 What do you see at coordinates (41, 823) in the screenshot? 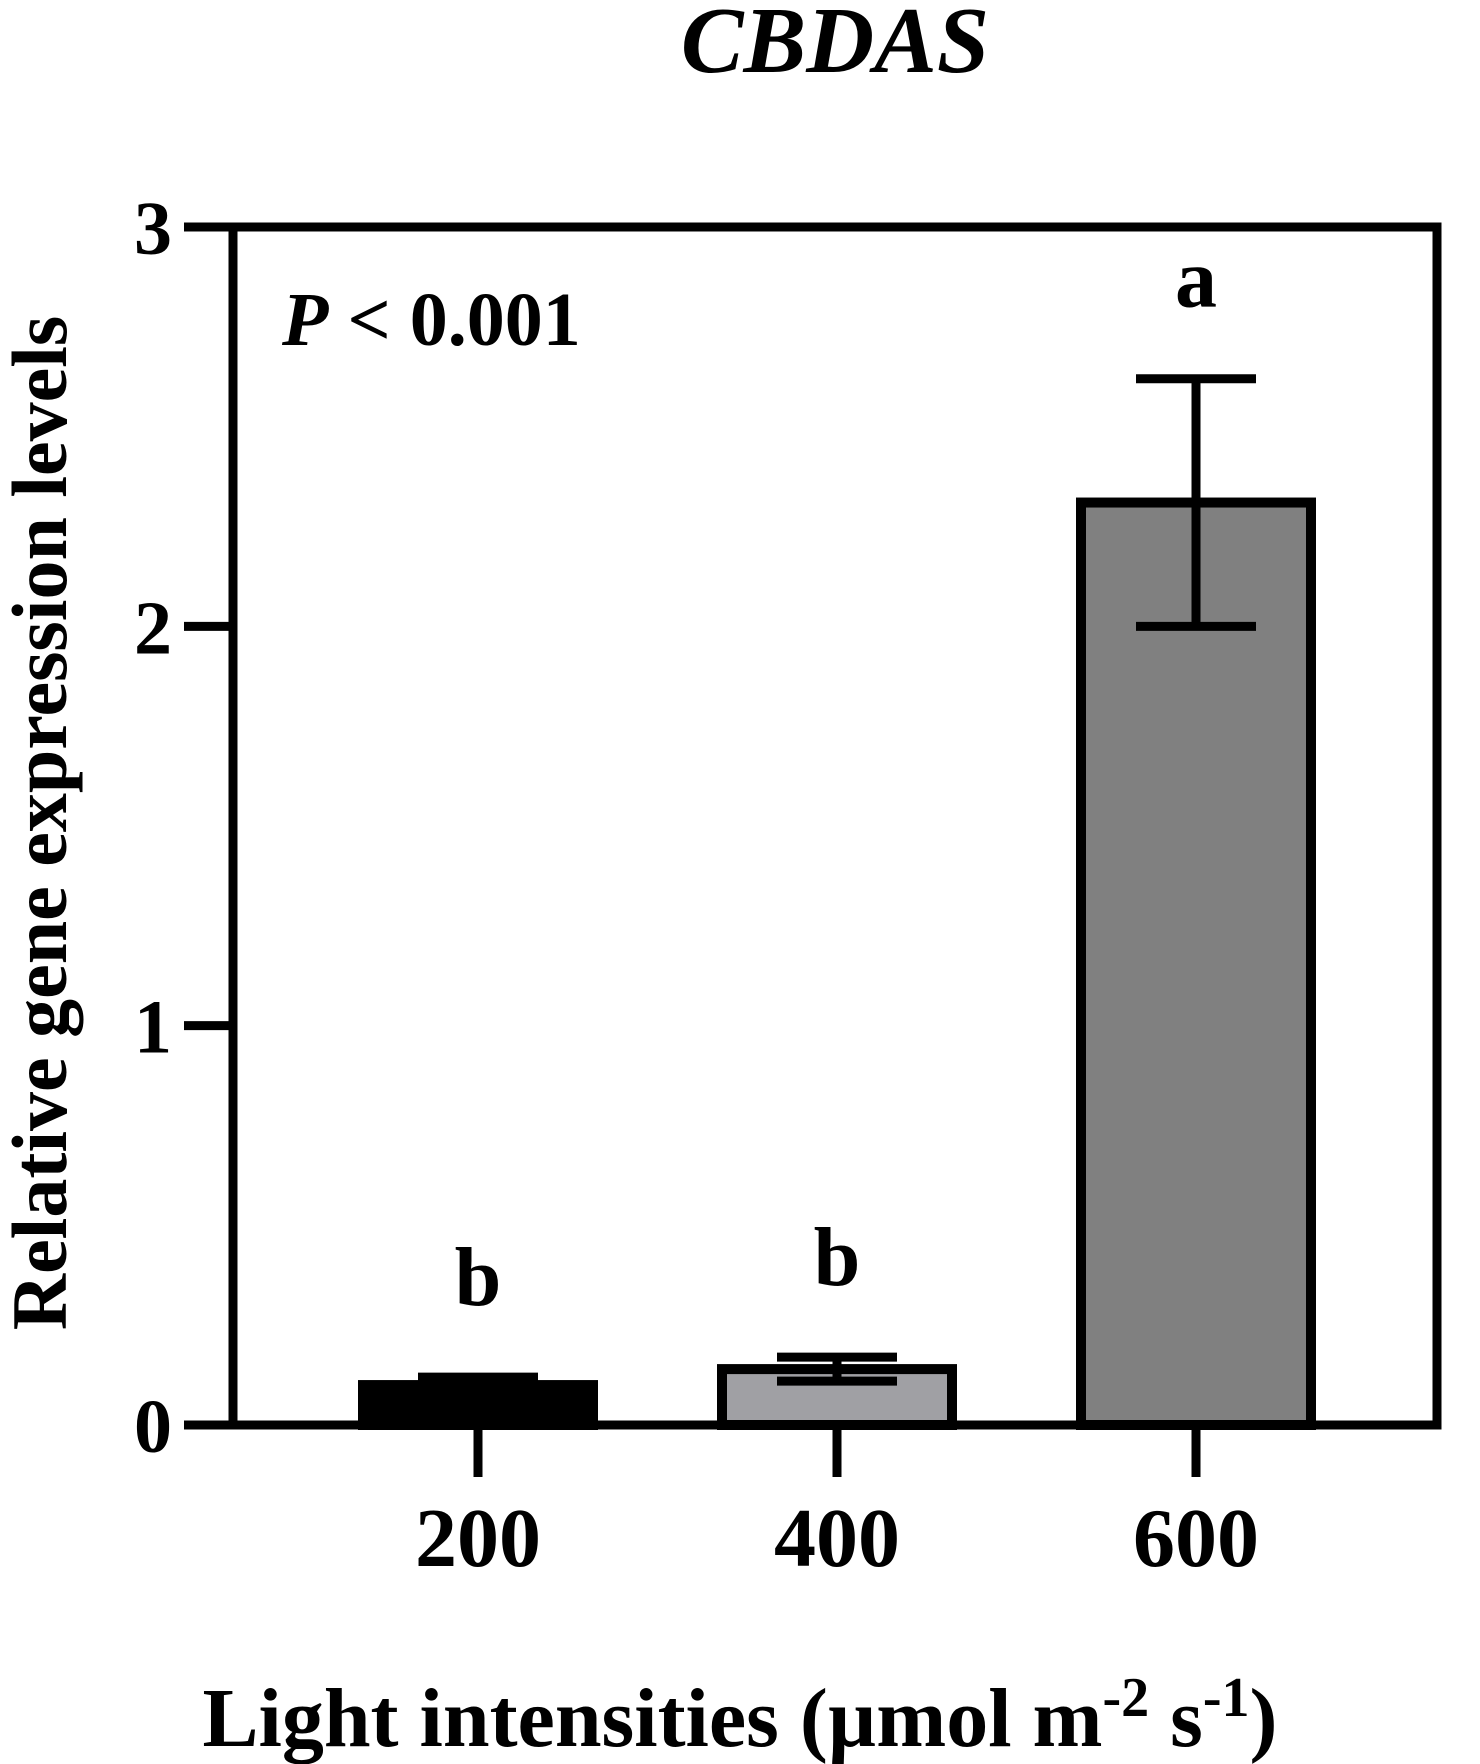
I see `y-axis-label: Relative gene expression levels` at bounding box center [41, 823].